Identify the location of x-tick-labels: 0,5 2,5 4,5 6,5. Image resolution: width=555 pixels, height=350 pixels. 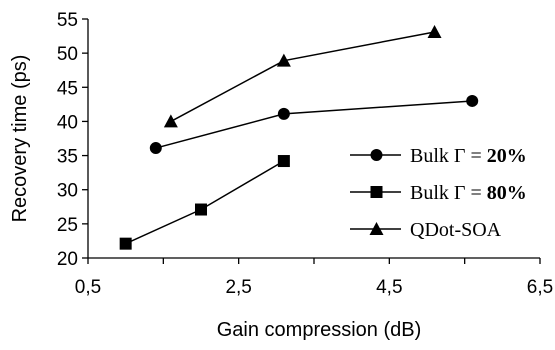
(314, 287).